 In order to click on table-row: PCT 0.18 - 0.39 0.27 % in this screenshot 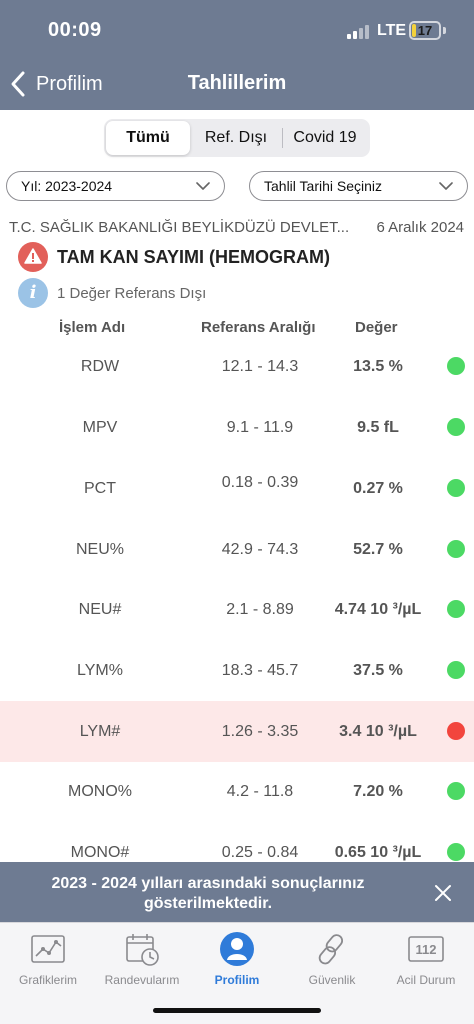, I will do `click(237, 488)`.